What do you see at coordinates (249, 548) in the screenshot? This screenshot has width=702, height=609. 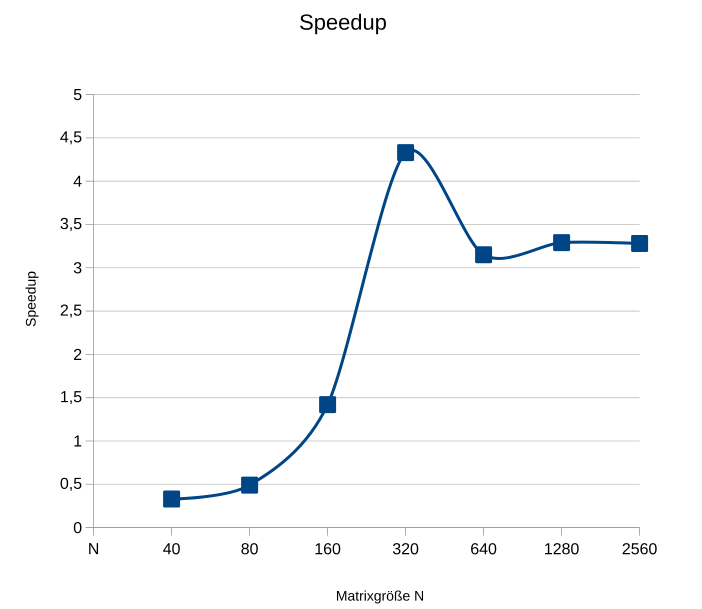 I see `x-tick-label: 80` at bounding box center [249, 548].